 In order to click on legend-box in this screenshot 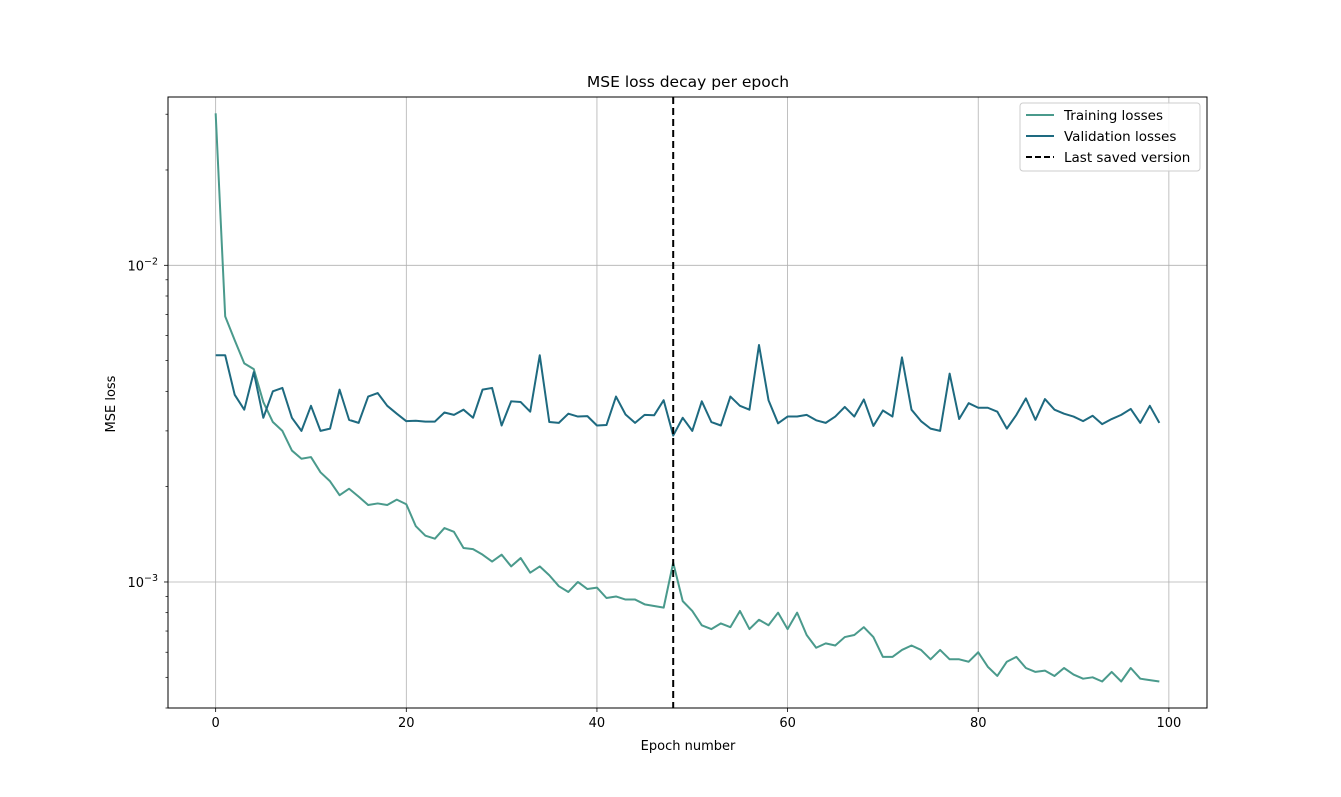, I will do `click(1110, 137)`.